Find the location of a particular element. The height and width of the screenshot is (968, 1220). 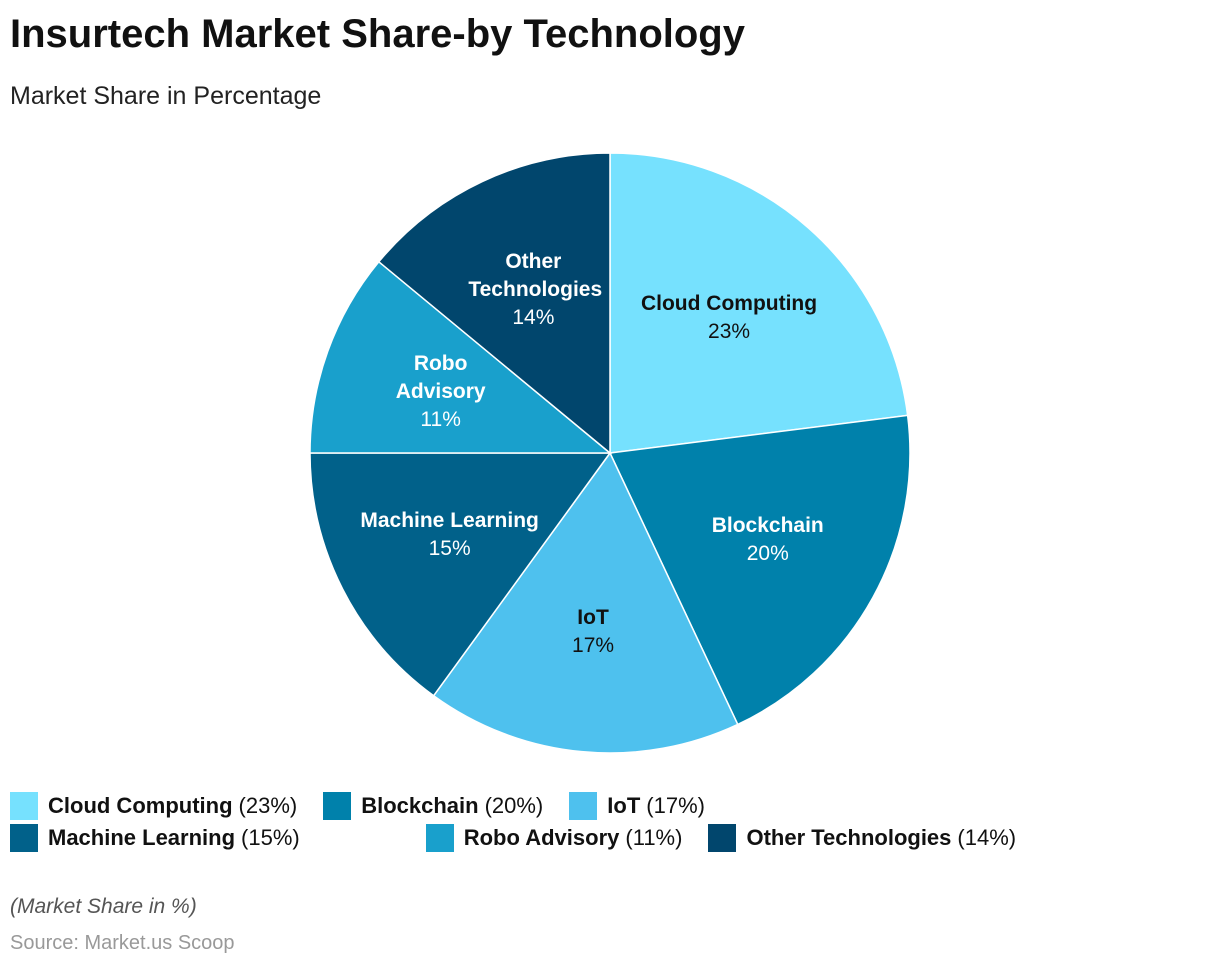

legend-item: Cloud Computing (23%) is located at coordinates (153, 806).